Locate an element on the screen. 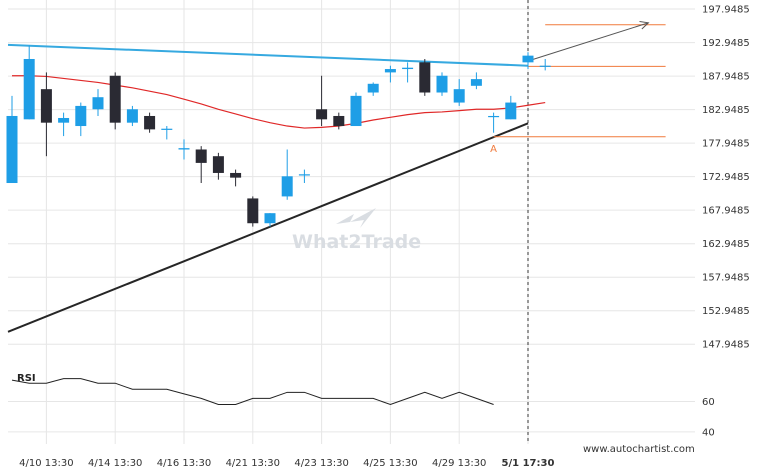  y-tick-label: 182.9485 is located at coordinates (726, 110).